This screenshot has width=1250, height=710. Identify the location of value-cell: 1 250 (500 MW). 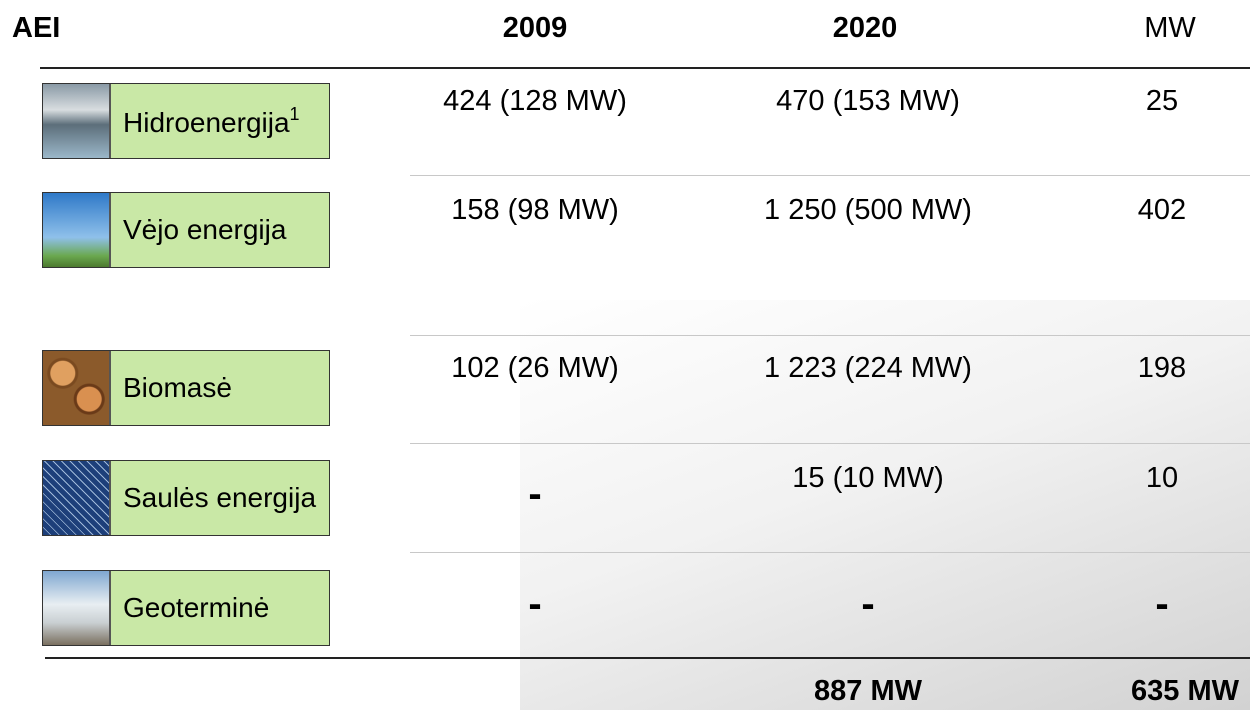
(868, 210).